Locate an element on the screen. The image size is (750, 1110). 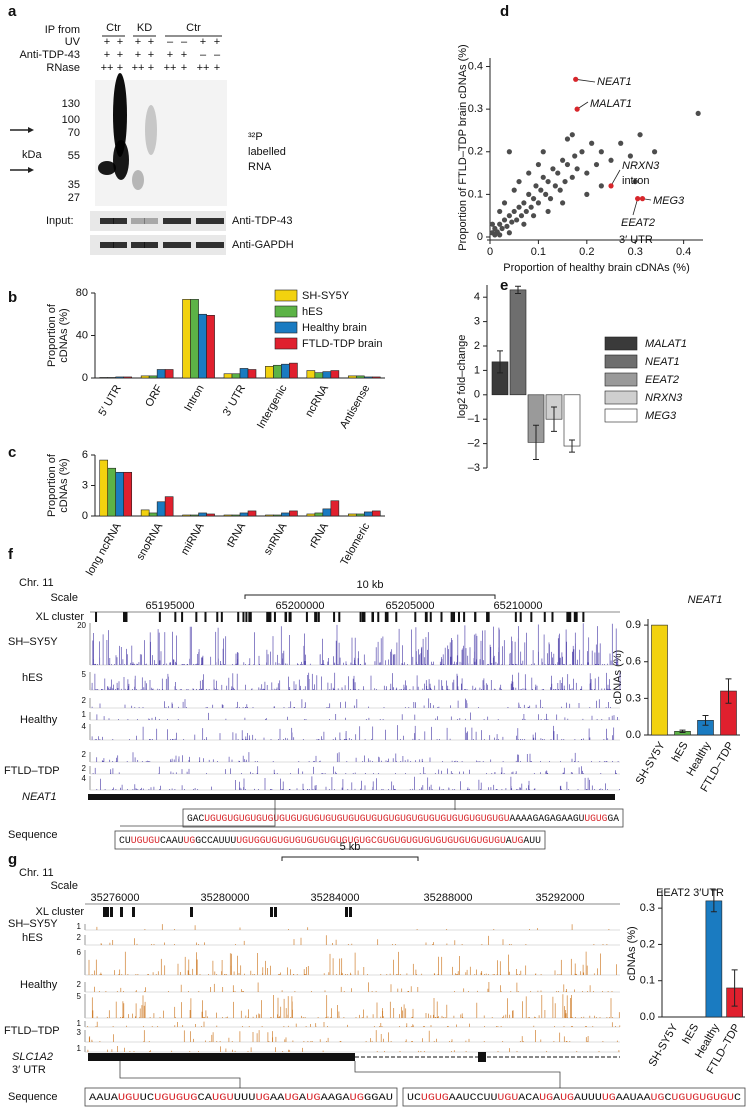
x-tick-label: hES is located at coordinates (690, 1034).